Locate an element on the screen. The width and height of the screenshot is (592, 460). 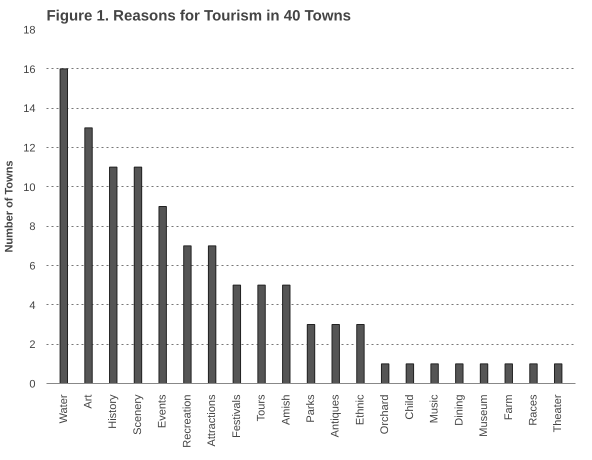
x-tick-label: Child is located at coordinates (410, 407).